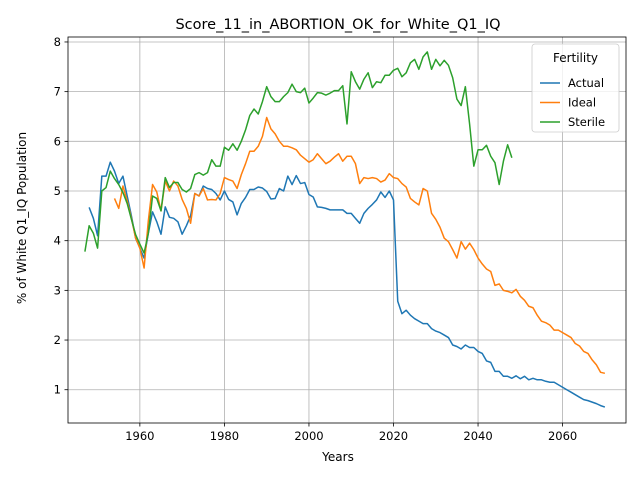 Image resolution: width=640 pixels, height=484 pixels. Describe the element at coordinates (57, 390) in the screenshot. I see `y-tick-label: 1` at that location.